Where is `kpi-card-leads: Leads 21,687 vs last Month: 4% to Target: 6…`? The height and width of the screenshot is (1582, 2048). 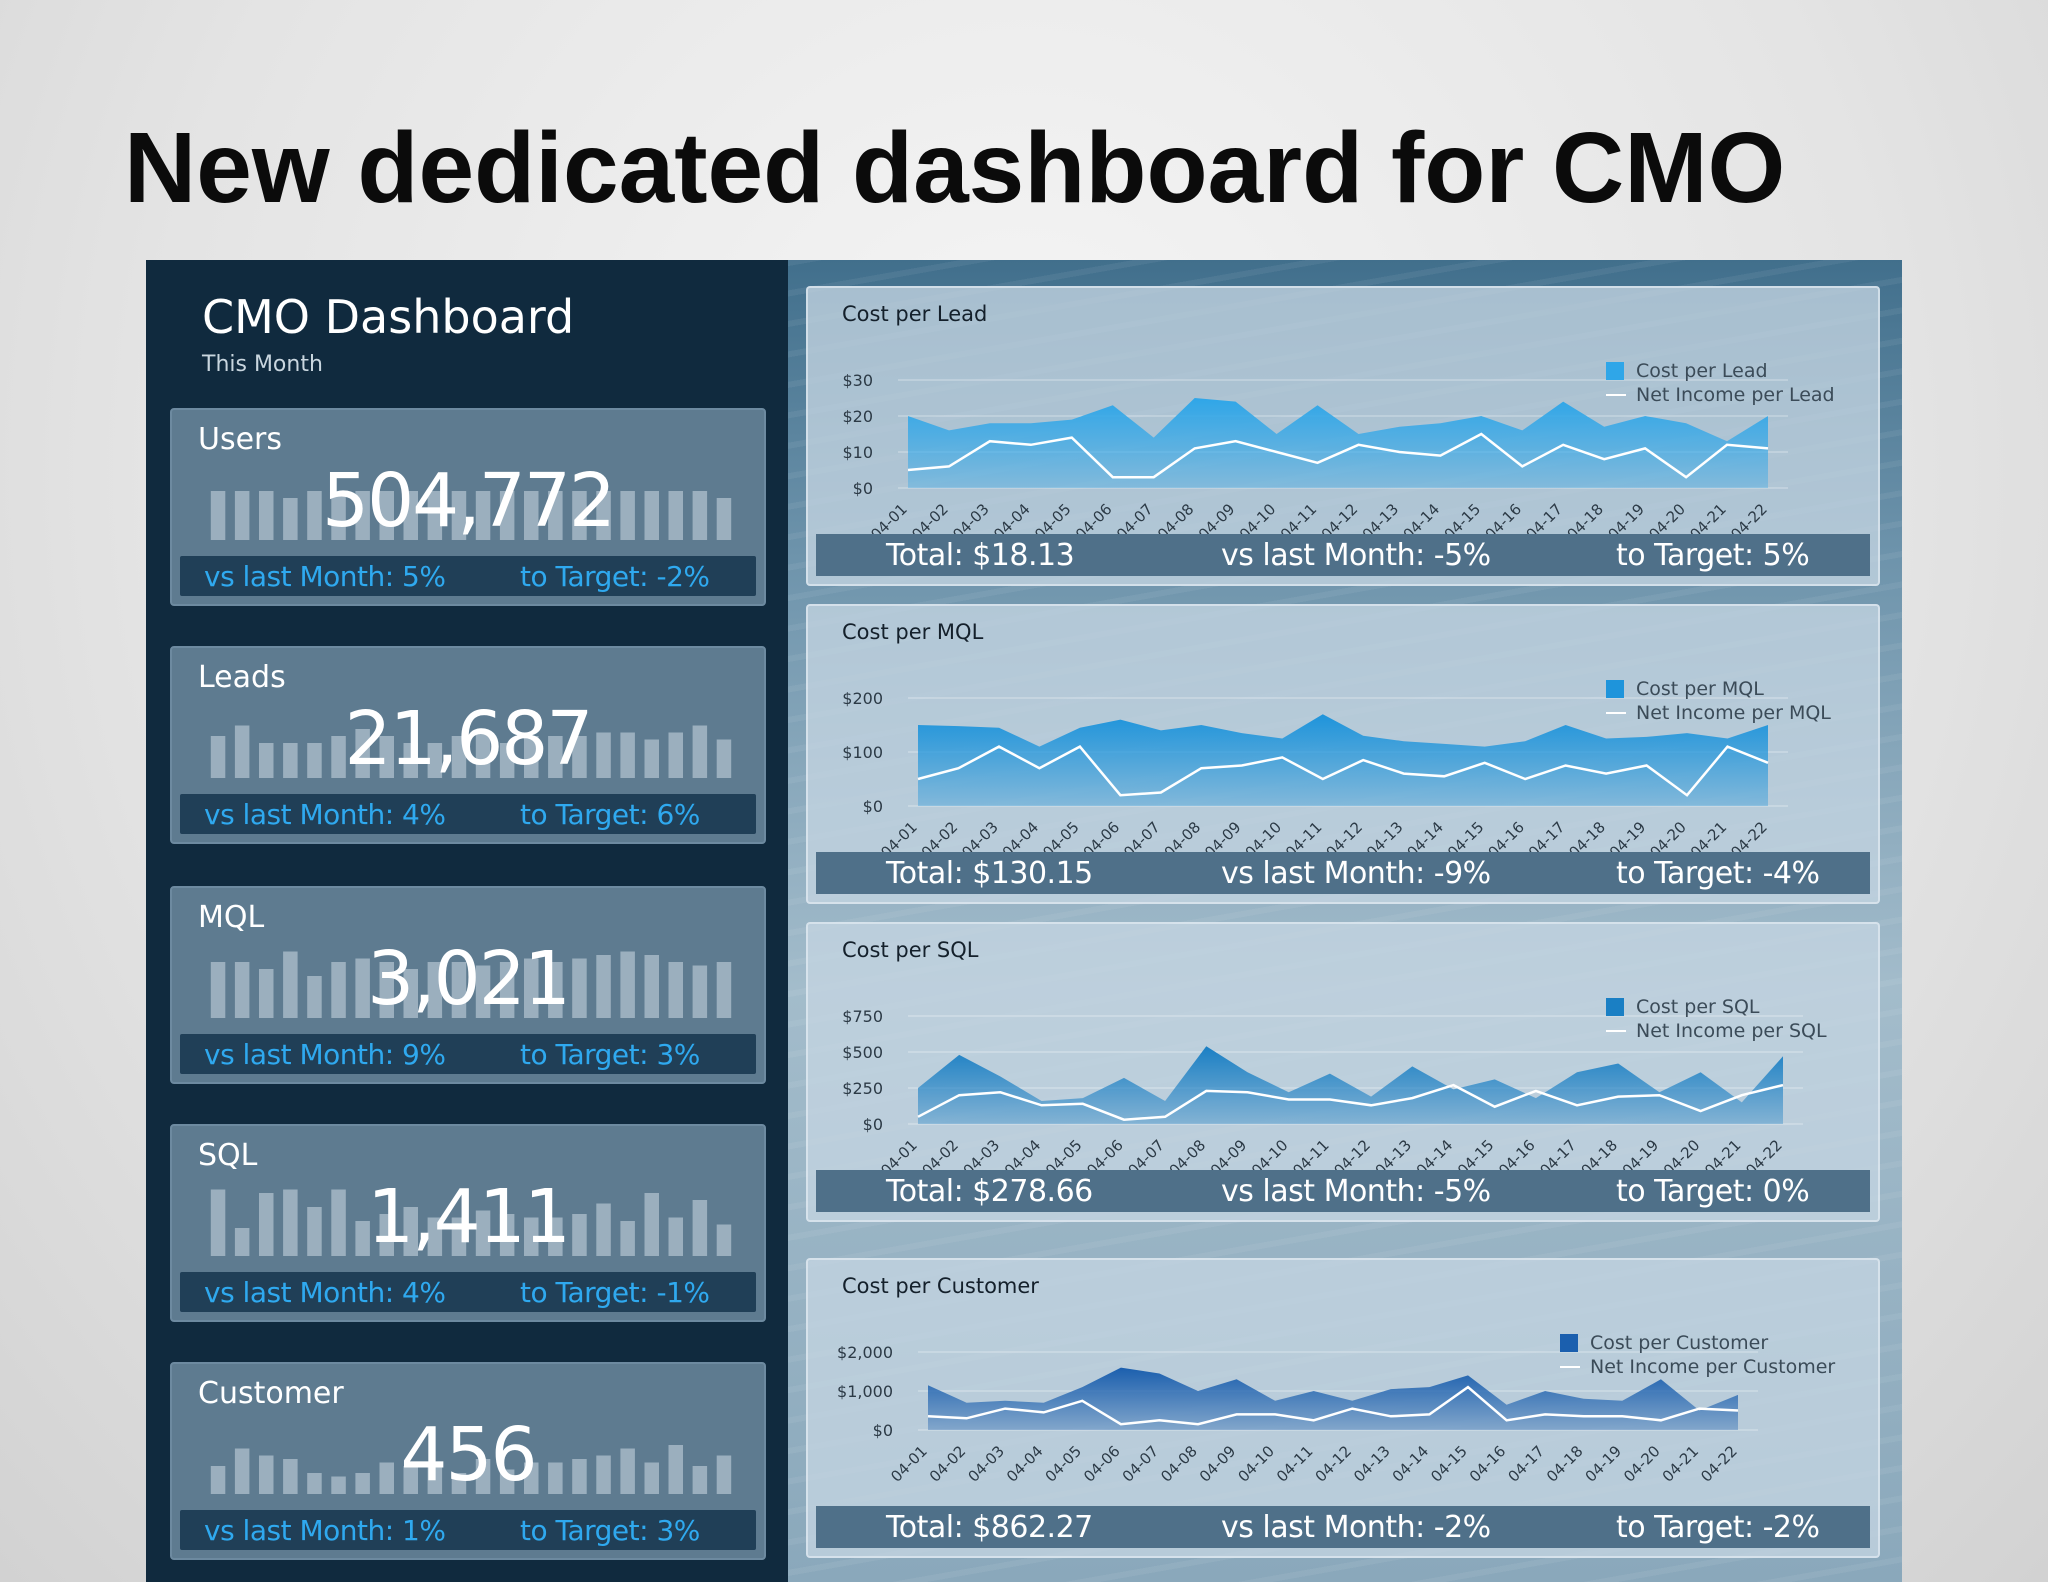
kpi-card-leads: Leads 21,687 vs last Month: 4% to Target: 6… is located at coordinates (468, 745).